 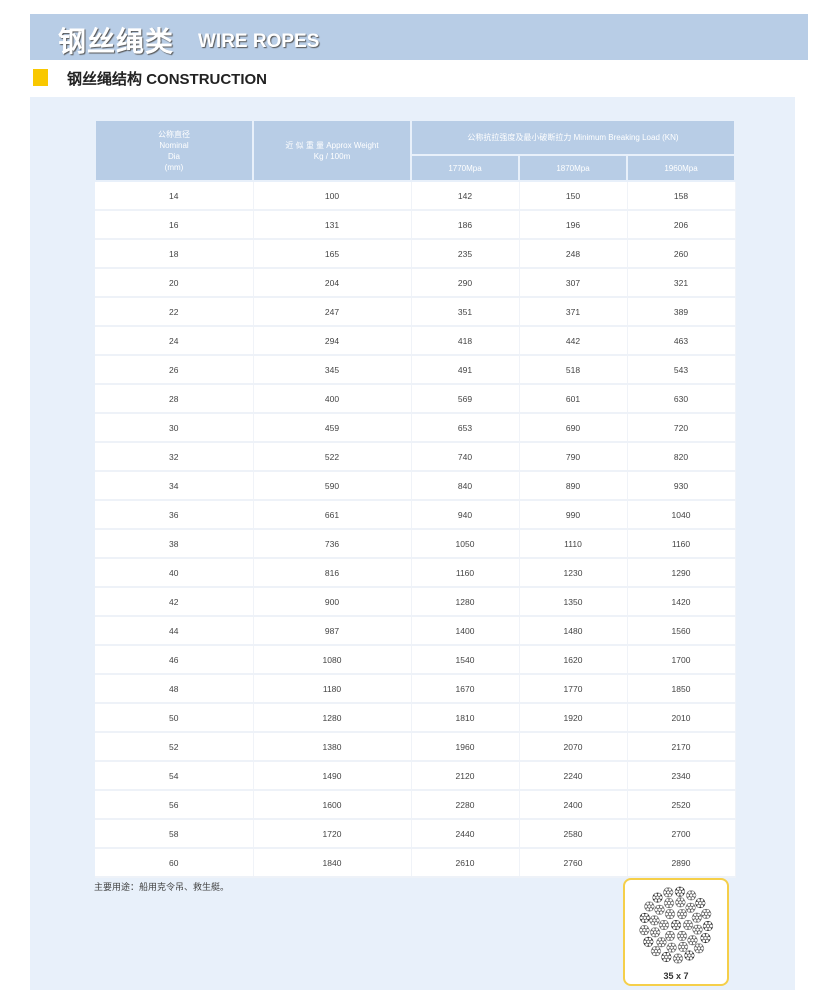 I want to click on rope-cross-section-figure: 35 x 7, so click(x=676, y=932).